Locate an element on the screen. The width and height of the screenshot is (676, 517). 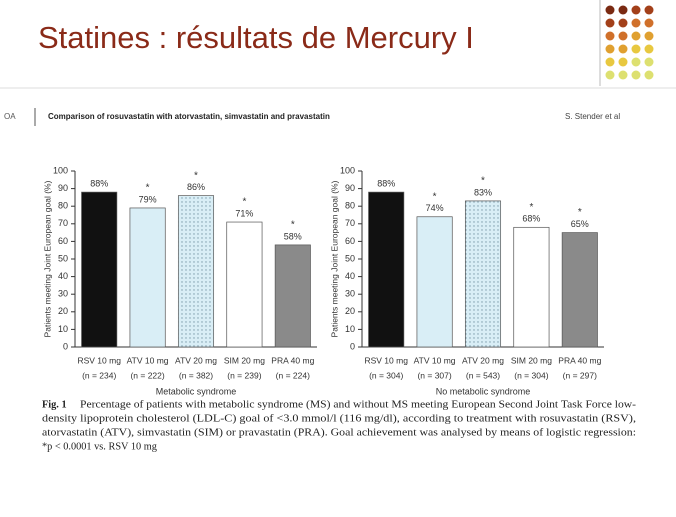
x-tick-label: SIM 20 mg is located at coordinates (244, 360).